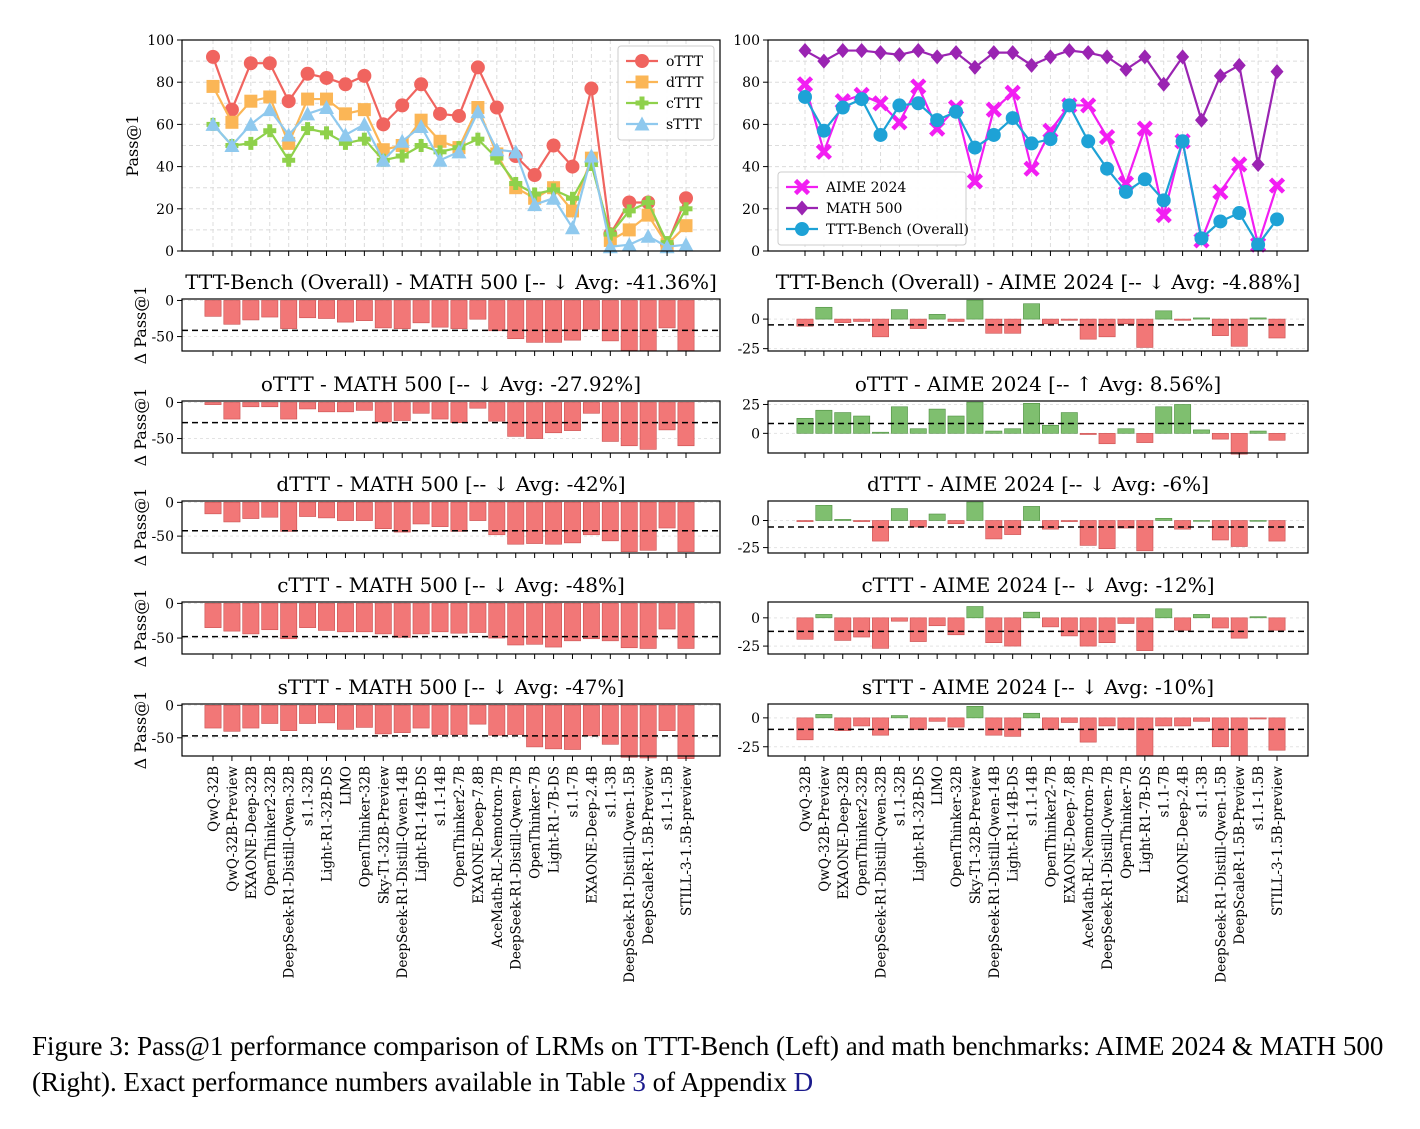 The image size is (1420, 1129). I want to click on x-tick-label: LIMO, so click(938, 785).